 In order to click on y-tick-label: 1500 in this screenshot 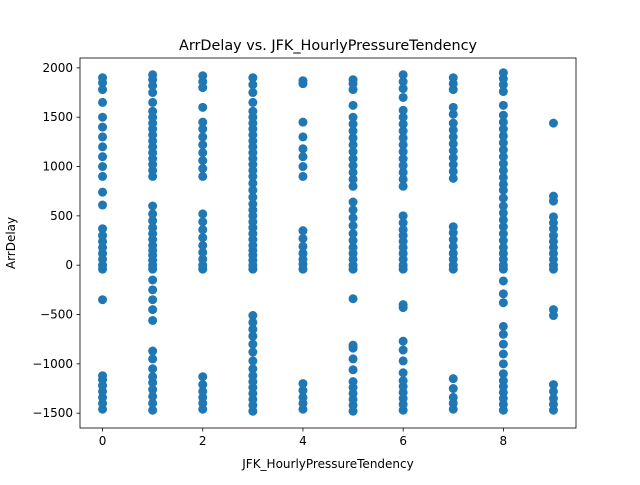, I will do `click(57, 117)`.